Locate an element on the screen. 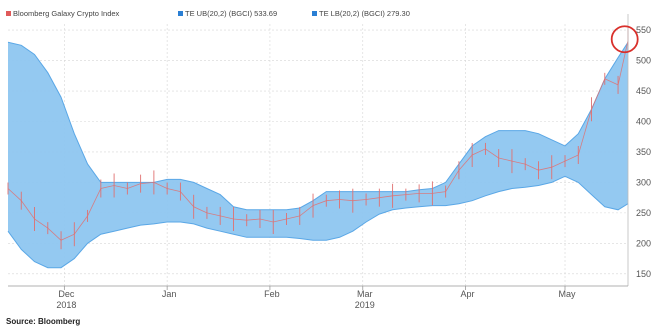  x-tick-label-jan: Jan is located at coordinates (169, 294).